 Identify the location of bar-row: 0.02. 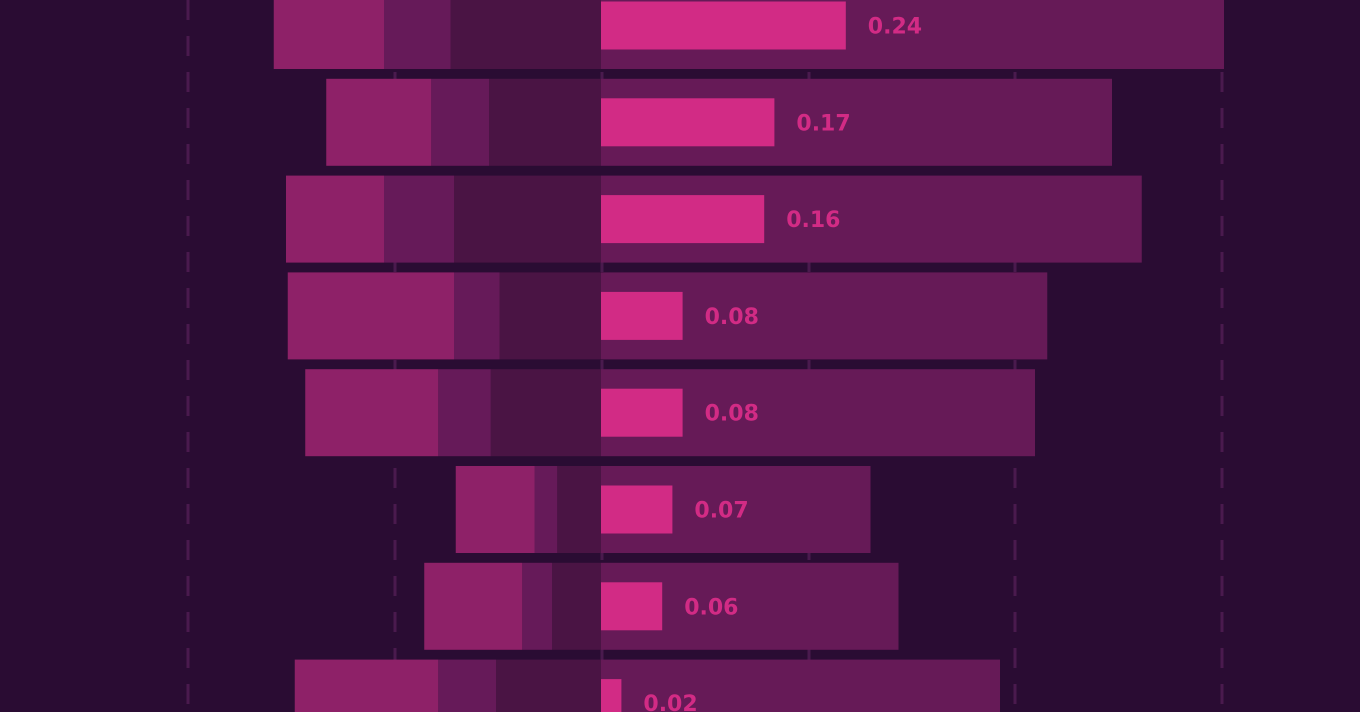
(647, 685).